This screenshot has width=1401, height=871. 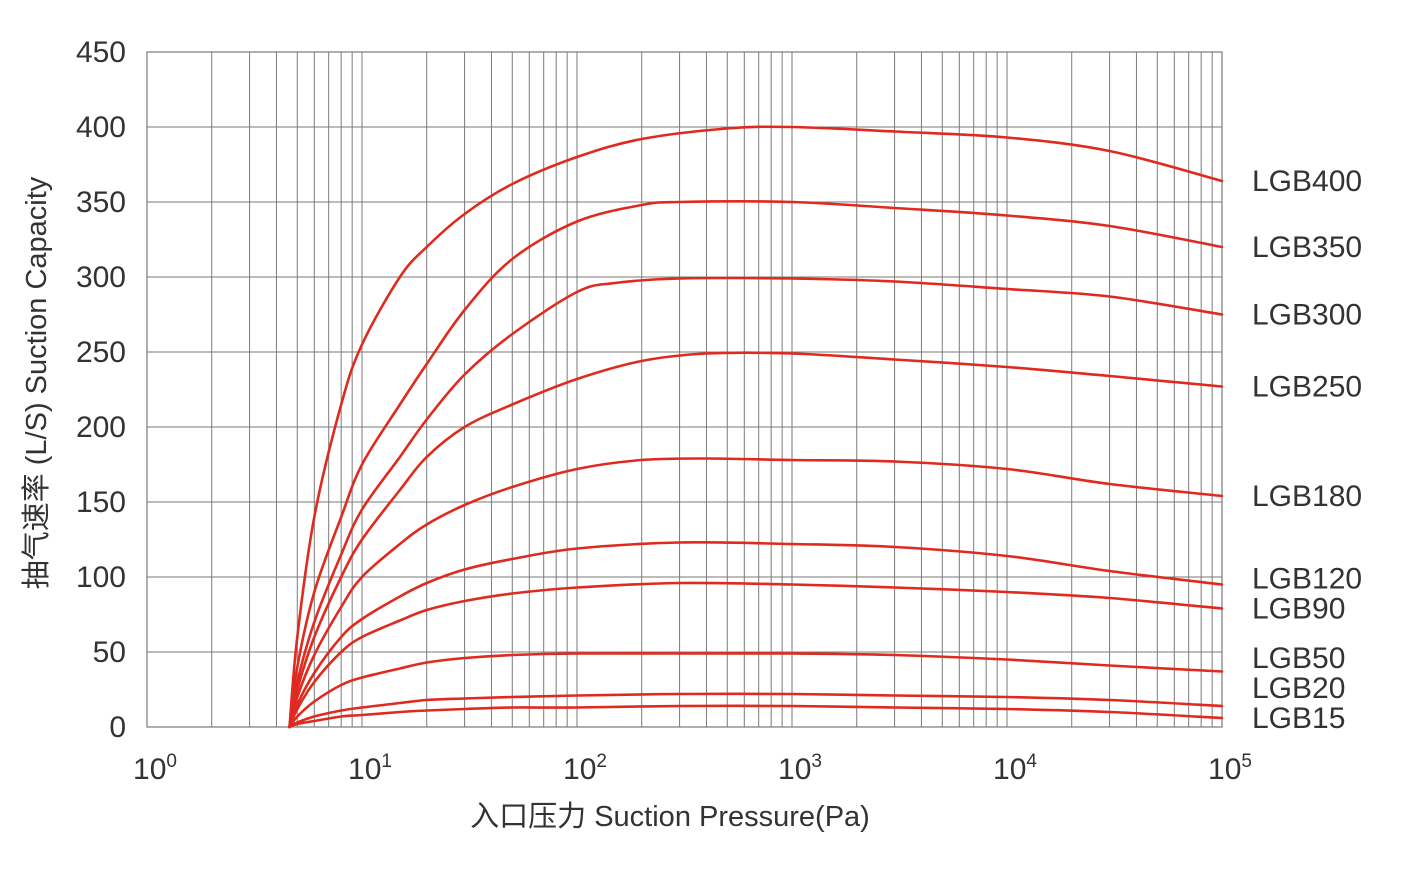 What do you see at coordinates (1307, 181) in the screenshot?
I see `series-label-lgb400: LGB400` at bounding box center [1307, 181].